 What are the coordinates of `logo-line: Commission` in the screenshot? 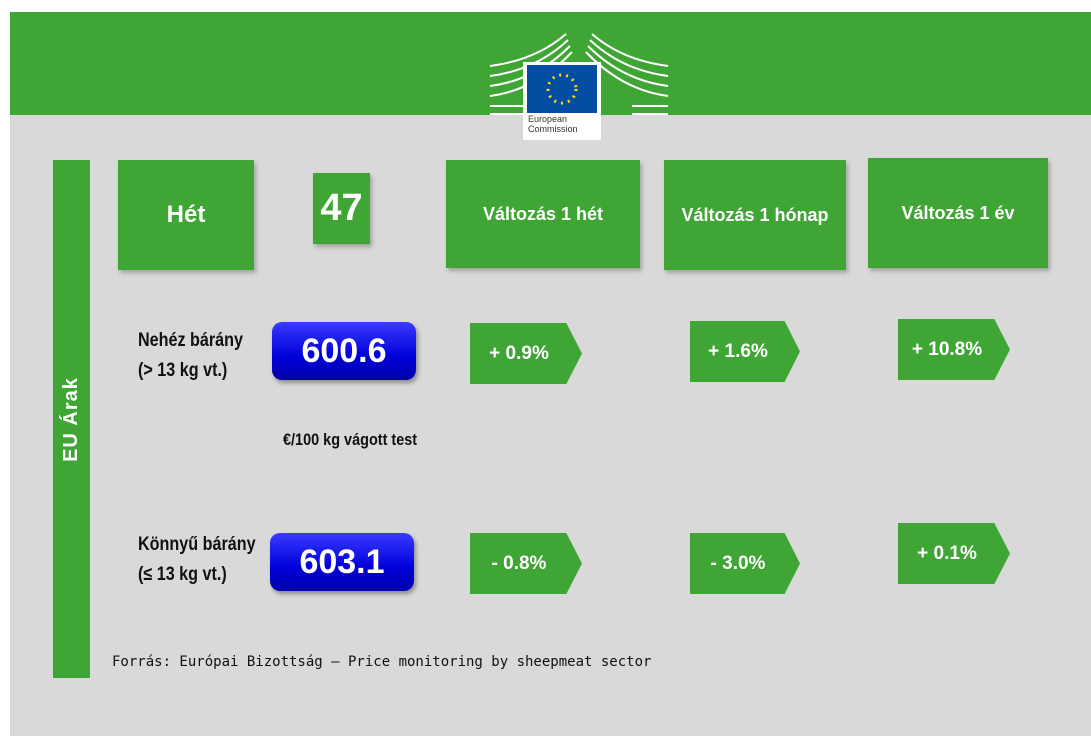 It's located at (553, 129).